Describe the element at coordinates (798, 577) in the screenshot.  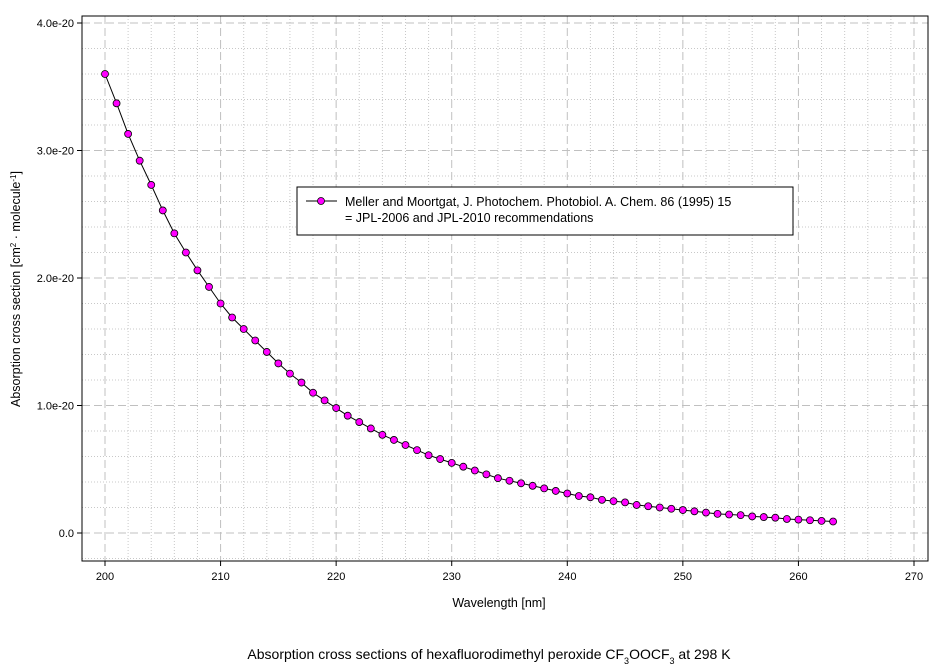
I see `x-tick-label: 260` at that location.